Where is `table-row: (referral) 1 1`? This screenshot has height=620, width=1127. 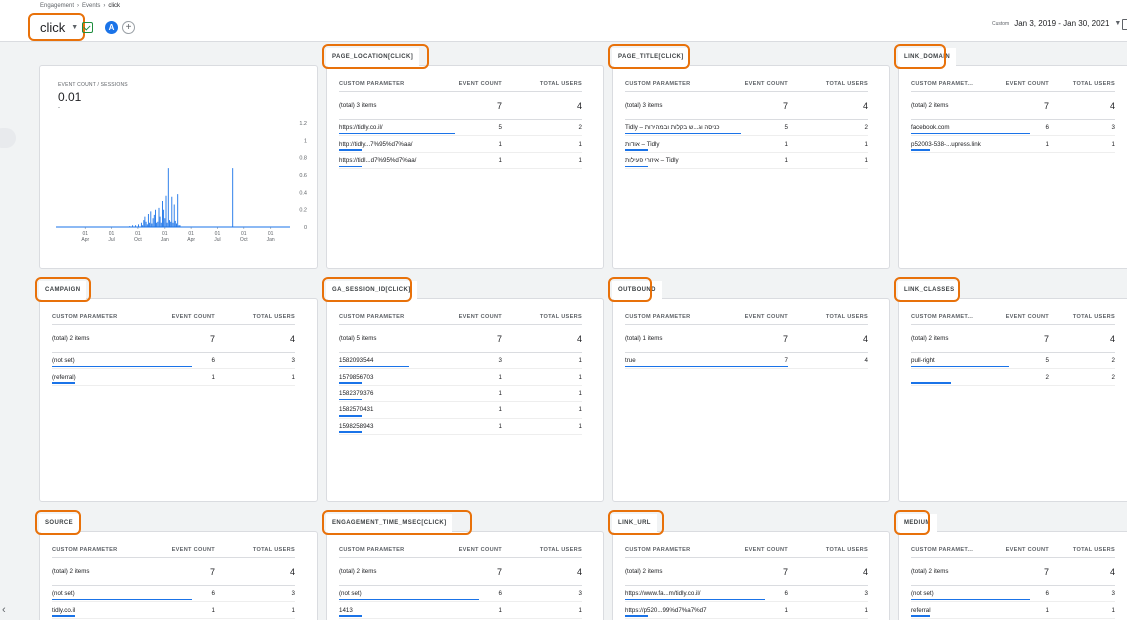
table-row: (referral) 1 1 is located at coordinates (173, 377).